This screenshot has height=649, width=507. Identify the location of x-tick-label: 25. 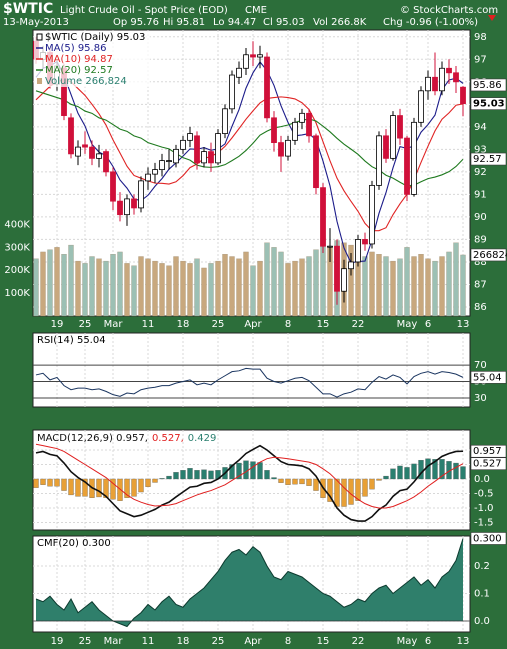
(218, 324).